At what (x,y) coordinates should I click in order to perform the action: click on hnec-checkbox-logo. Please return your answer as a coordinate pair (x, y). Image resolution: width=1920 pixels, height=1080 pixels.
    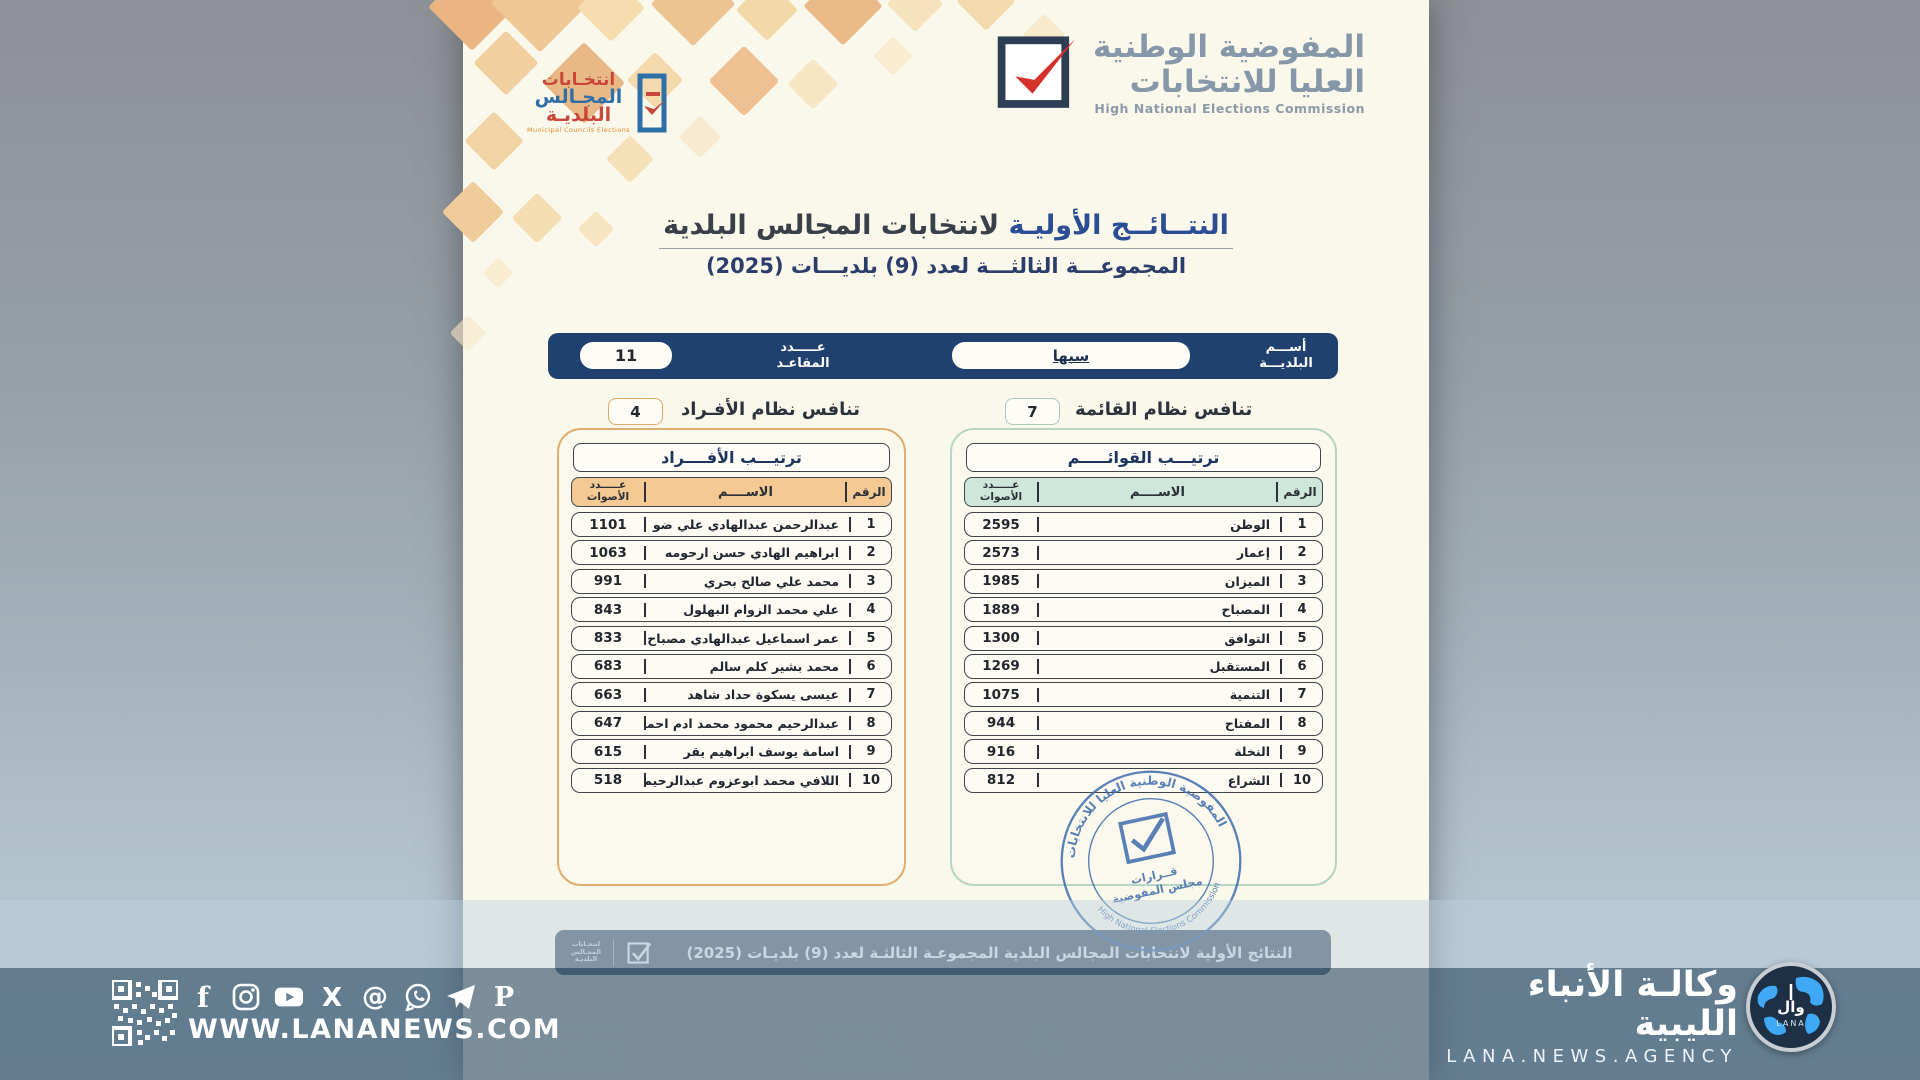
    Looking at the image, I should click on (1036, 72).